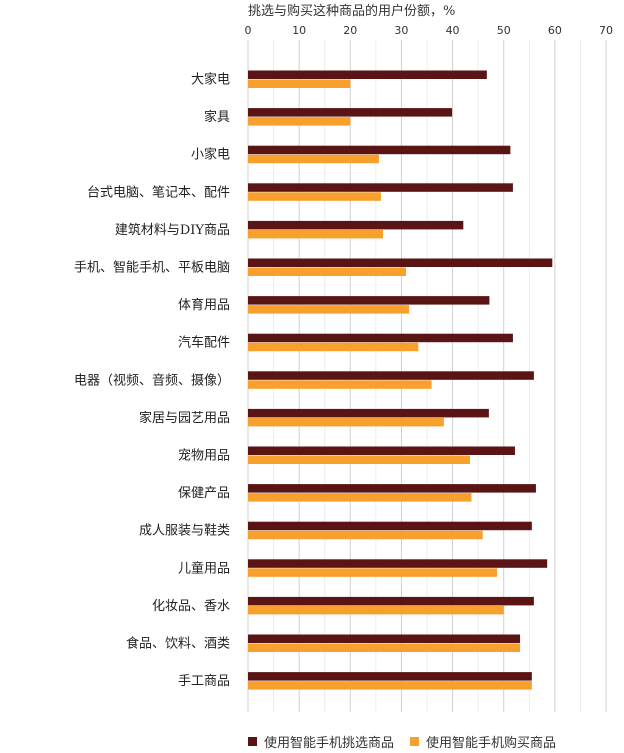 The image size is (624, 753). What do you see at coordinates (350, 30) in the screenshot?
I see `x-tick-label: 20` at bounding box center [350, 30].